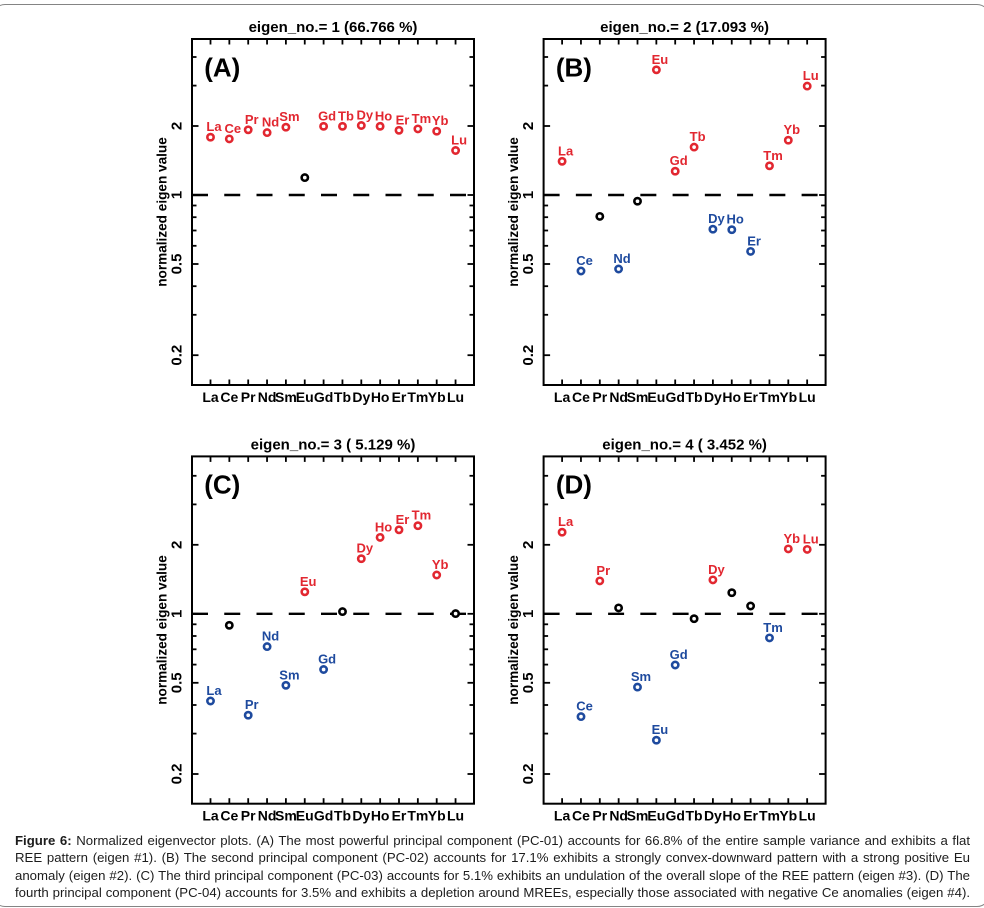 The image size is (984, 908). I want to click on svg-text: 0.2, so click(177, 355).